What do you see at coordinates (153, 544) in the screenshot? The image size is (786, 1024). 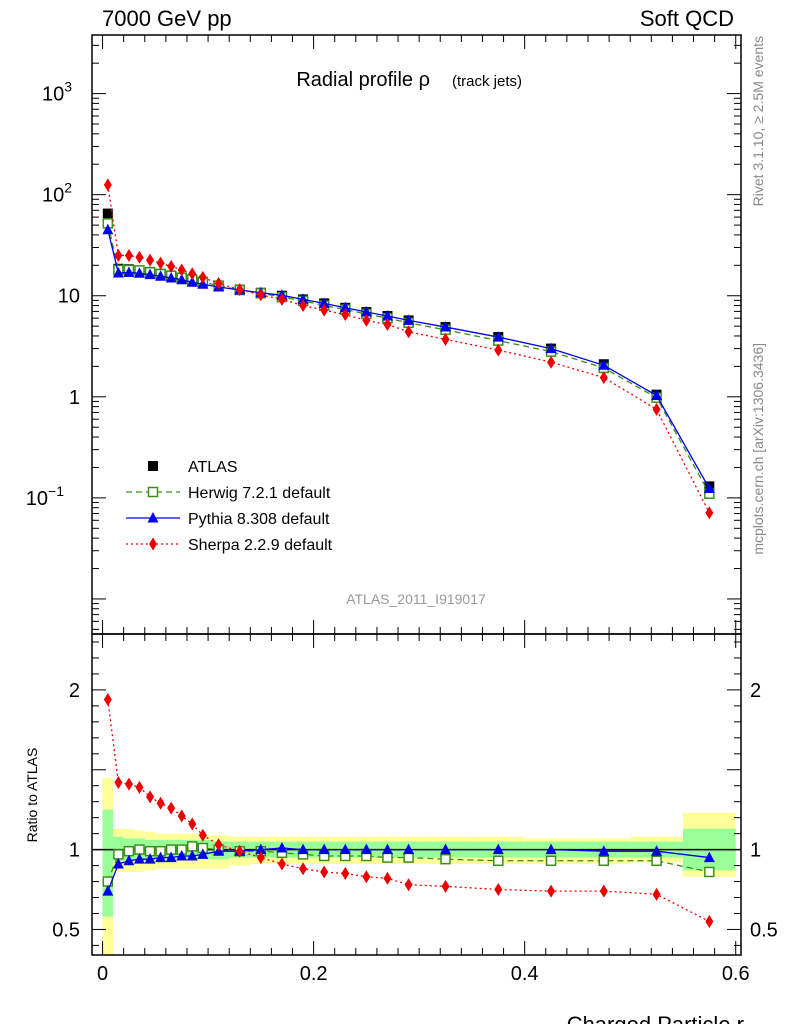 I see `legend-marker-sherpa` at bounding box center [153, 544].